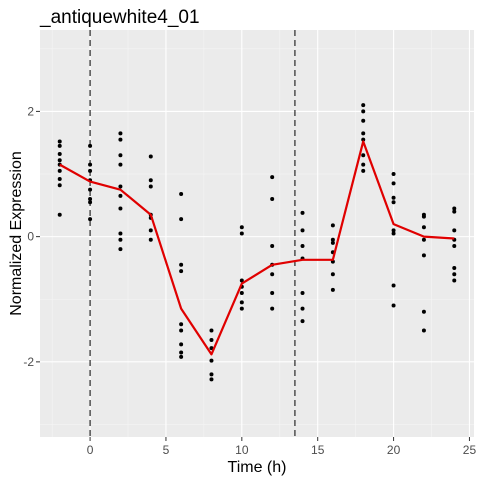  Describe the element at coordinates (16, 233) in the screenshot. I see `y-axis-title: Normalized Expression` at that location.